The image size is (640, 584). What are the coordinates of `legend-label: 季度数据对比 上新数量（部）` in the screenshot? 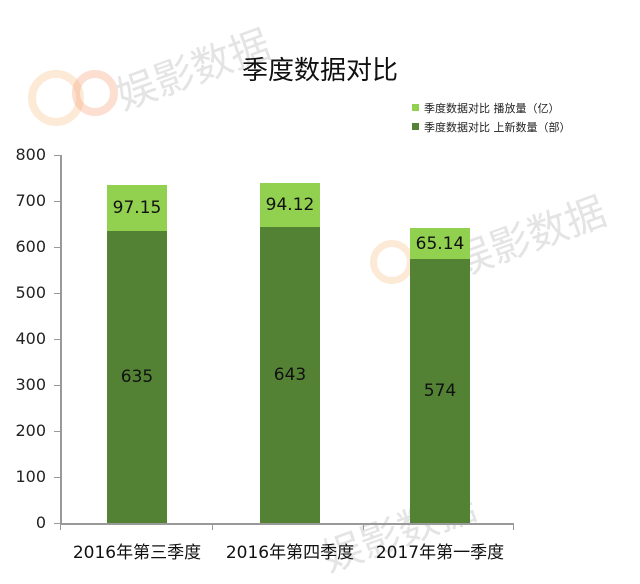 It's located at (497, 127).